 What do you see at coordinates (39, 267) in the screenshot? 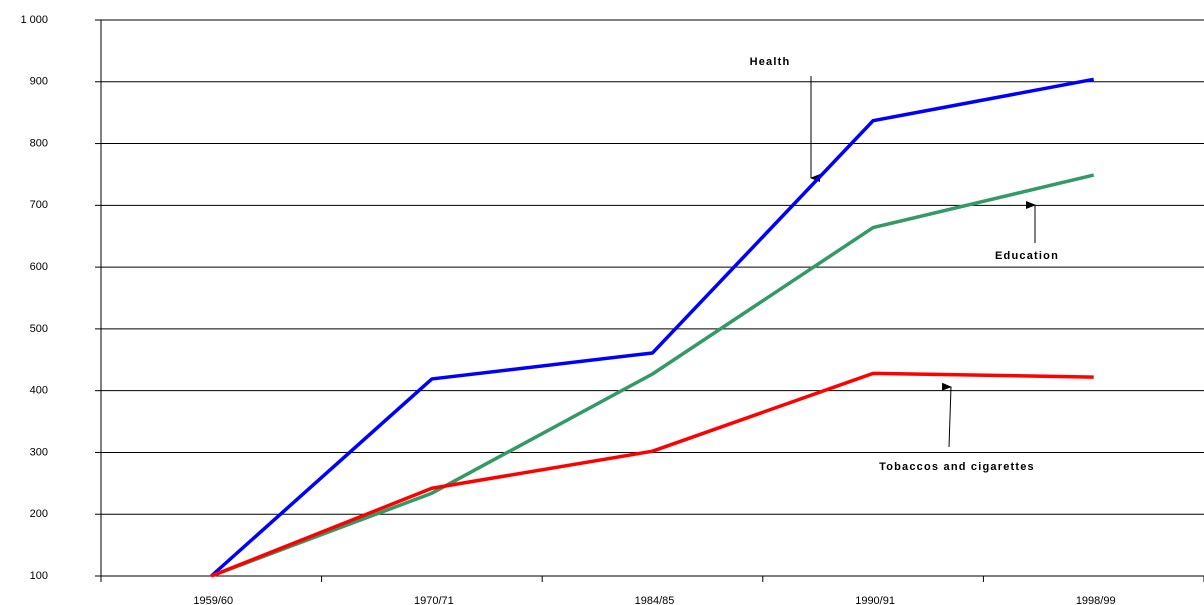
I see `y-tick-label: 600` at bounding box center [39, 267].